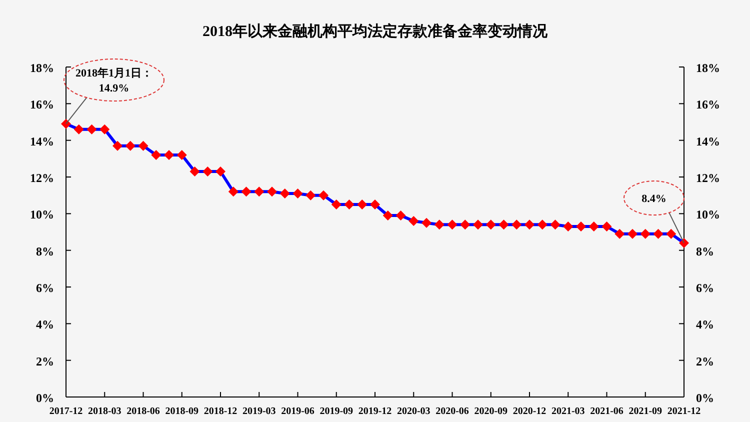  I want to click on y2-tick-label: 18%, so click(708, 68).